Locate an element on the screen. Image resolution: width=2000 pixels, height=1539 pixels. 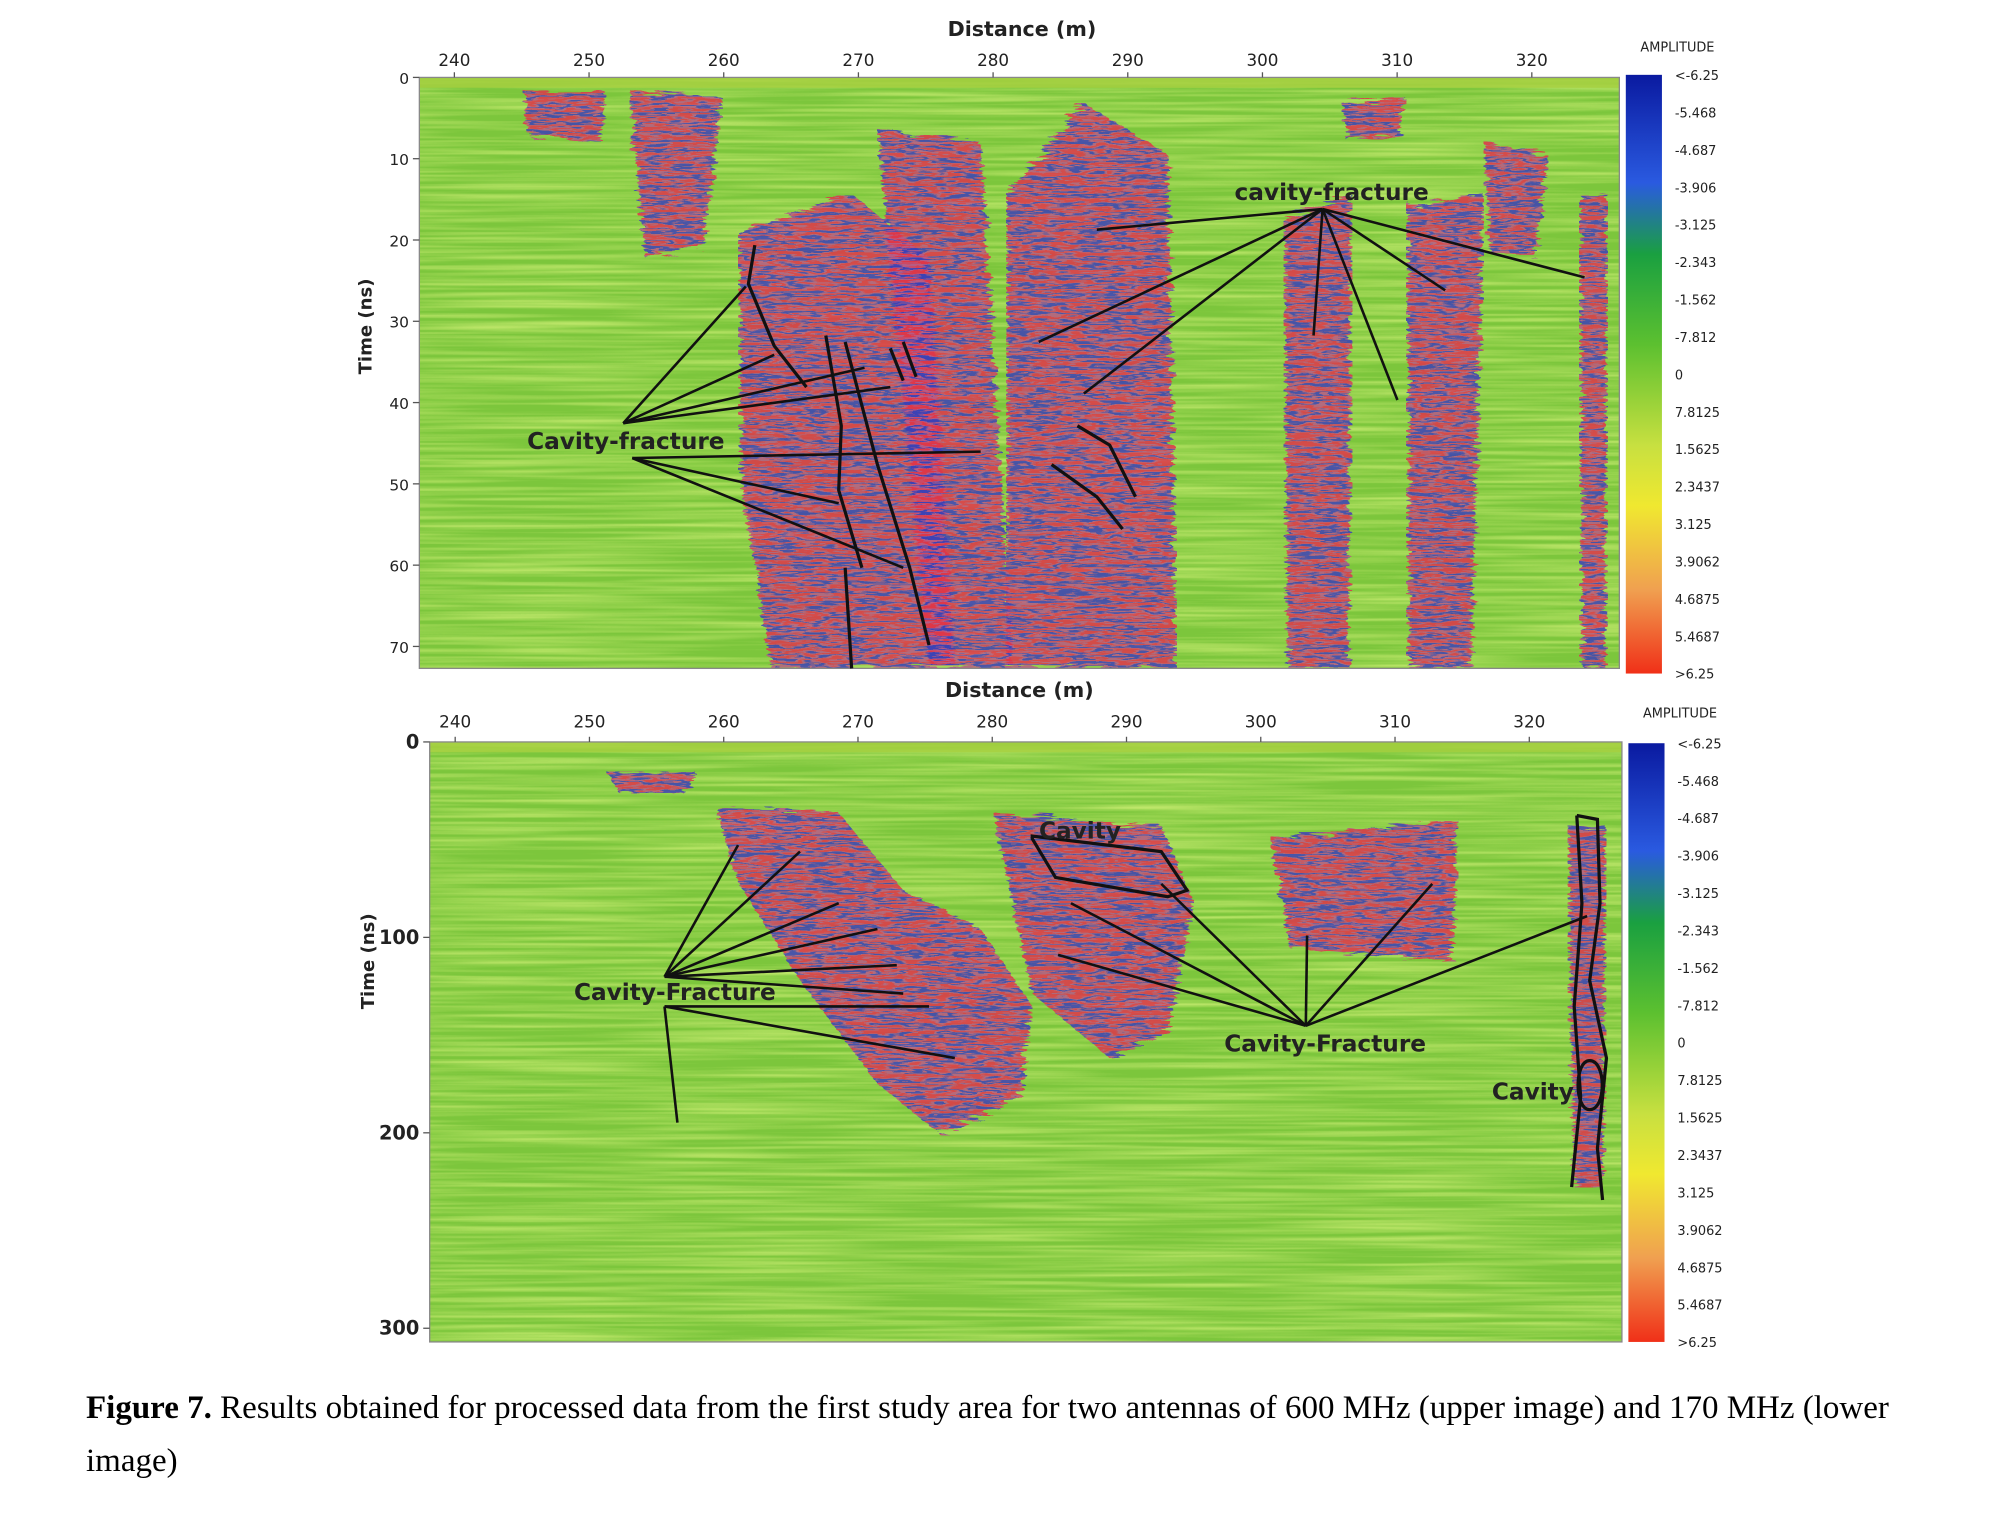
x-tick-label: 290 is located at coordinates (1126, 722).